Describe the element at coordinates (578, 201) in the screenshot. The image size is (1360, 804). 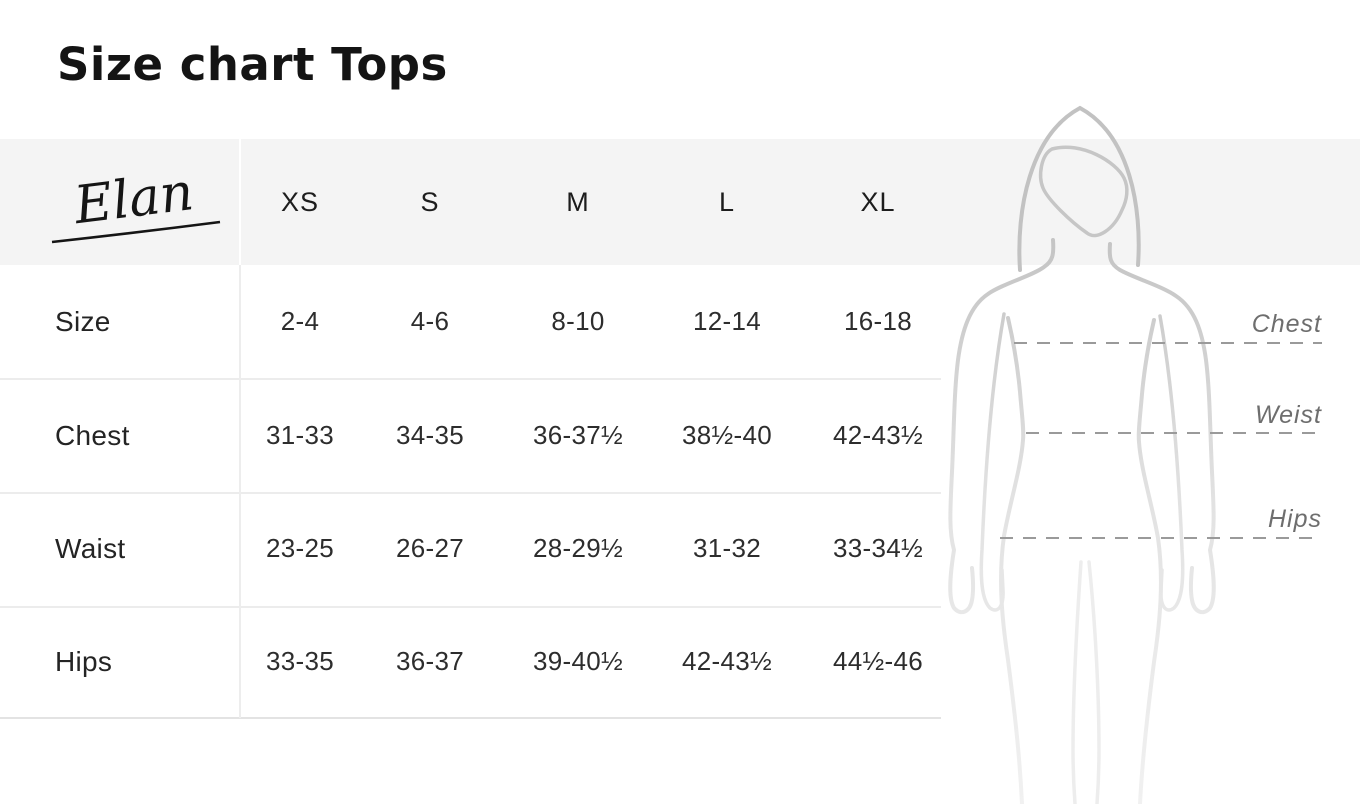
I see `size-header-m: M` at that location.